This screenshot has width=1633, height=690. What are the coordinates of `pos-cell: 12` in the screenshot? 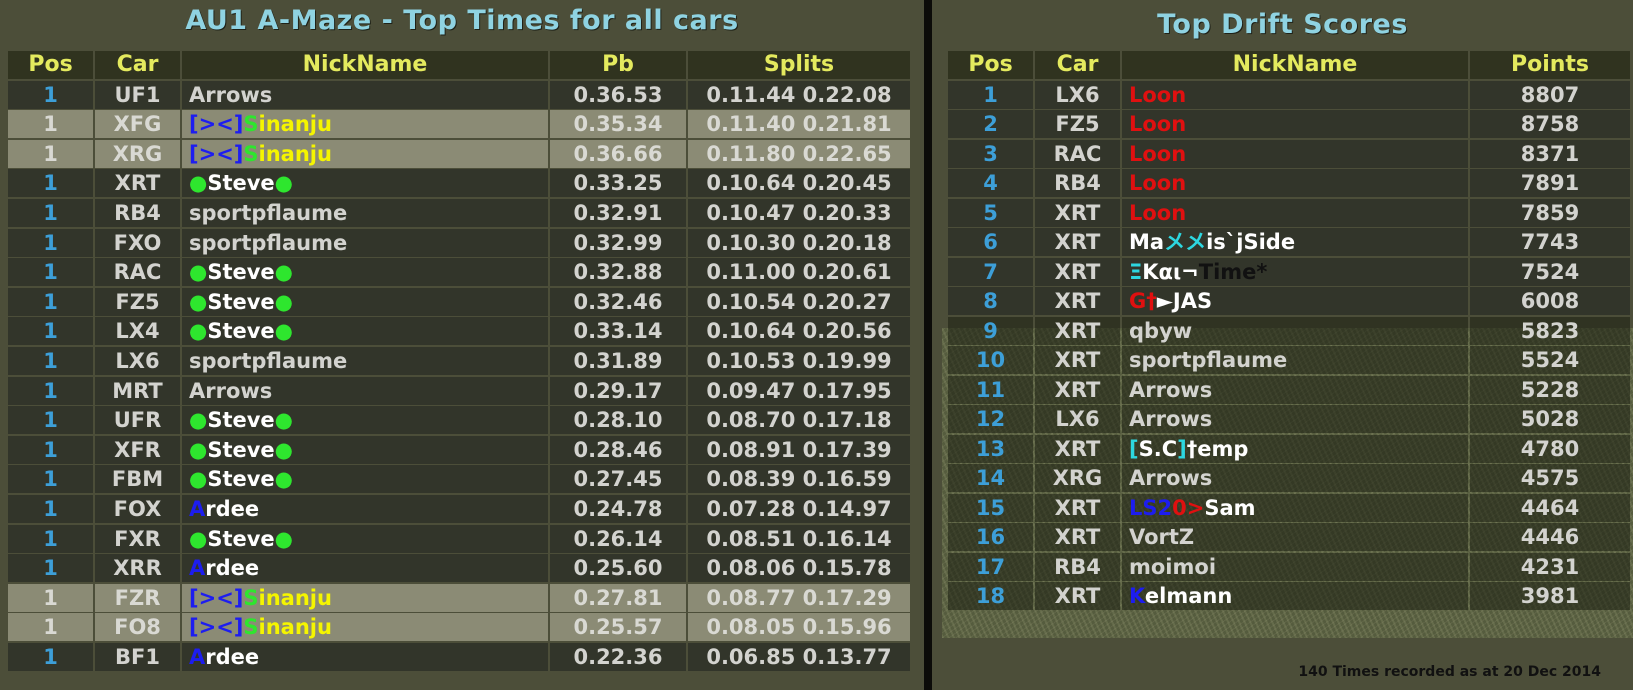 It's located at (990, 419).